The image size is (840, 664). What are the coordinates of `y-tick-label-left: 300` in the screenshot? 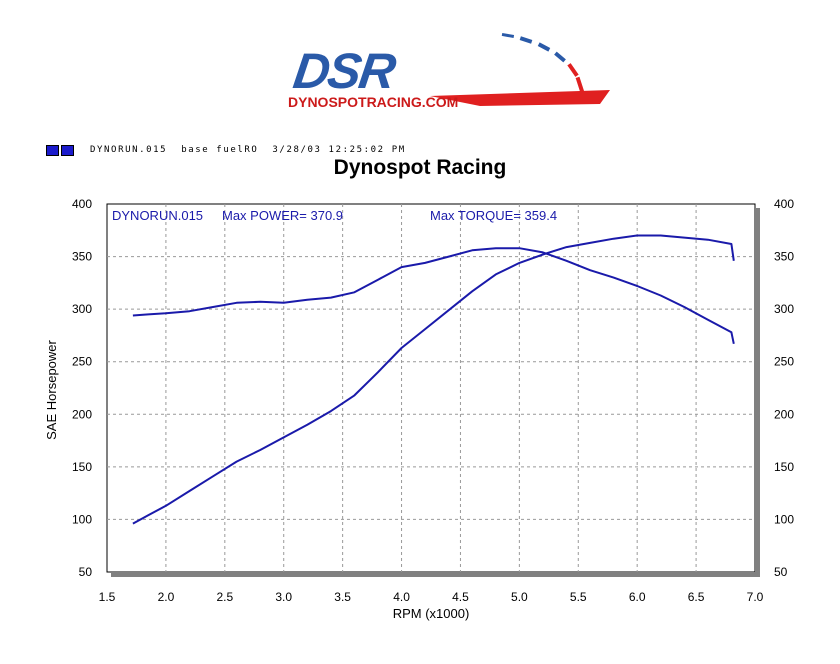 It's located at (82, 309).